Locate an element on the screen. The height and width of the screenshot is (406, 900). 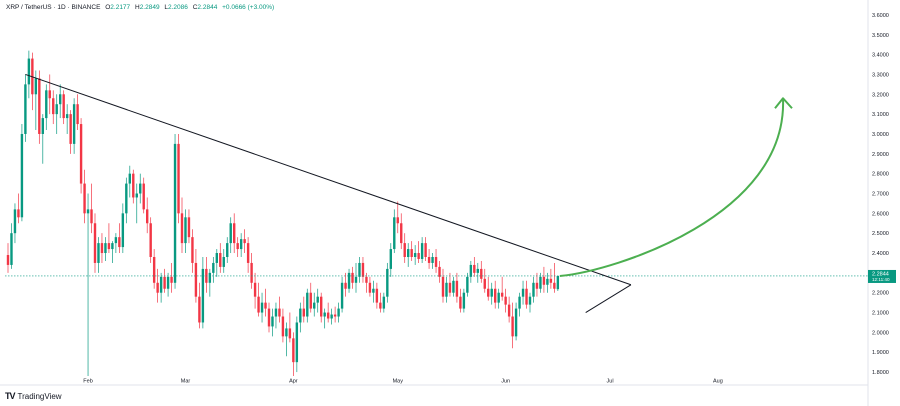
close-value: 2.2844 is located at coordinates (207, 7).